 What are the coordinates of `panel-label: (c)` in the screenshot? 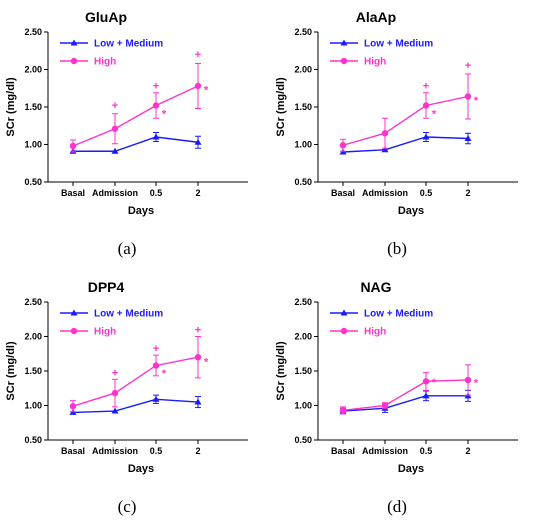 It's located at (127, 506).